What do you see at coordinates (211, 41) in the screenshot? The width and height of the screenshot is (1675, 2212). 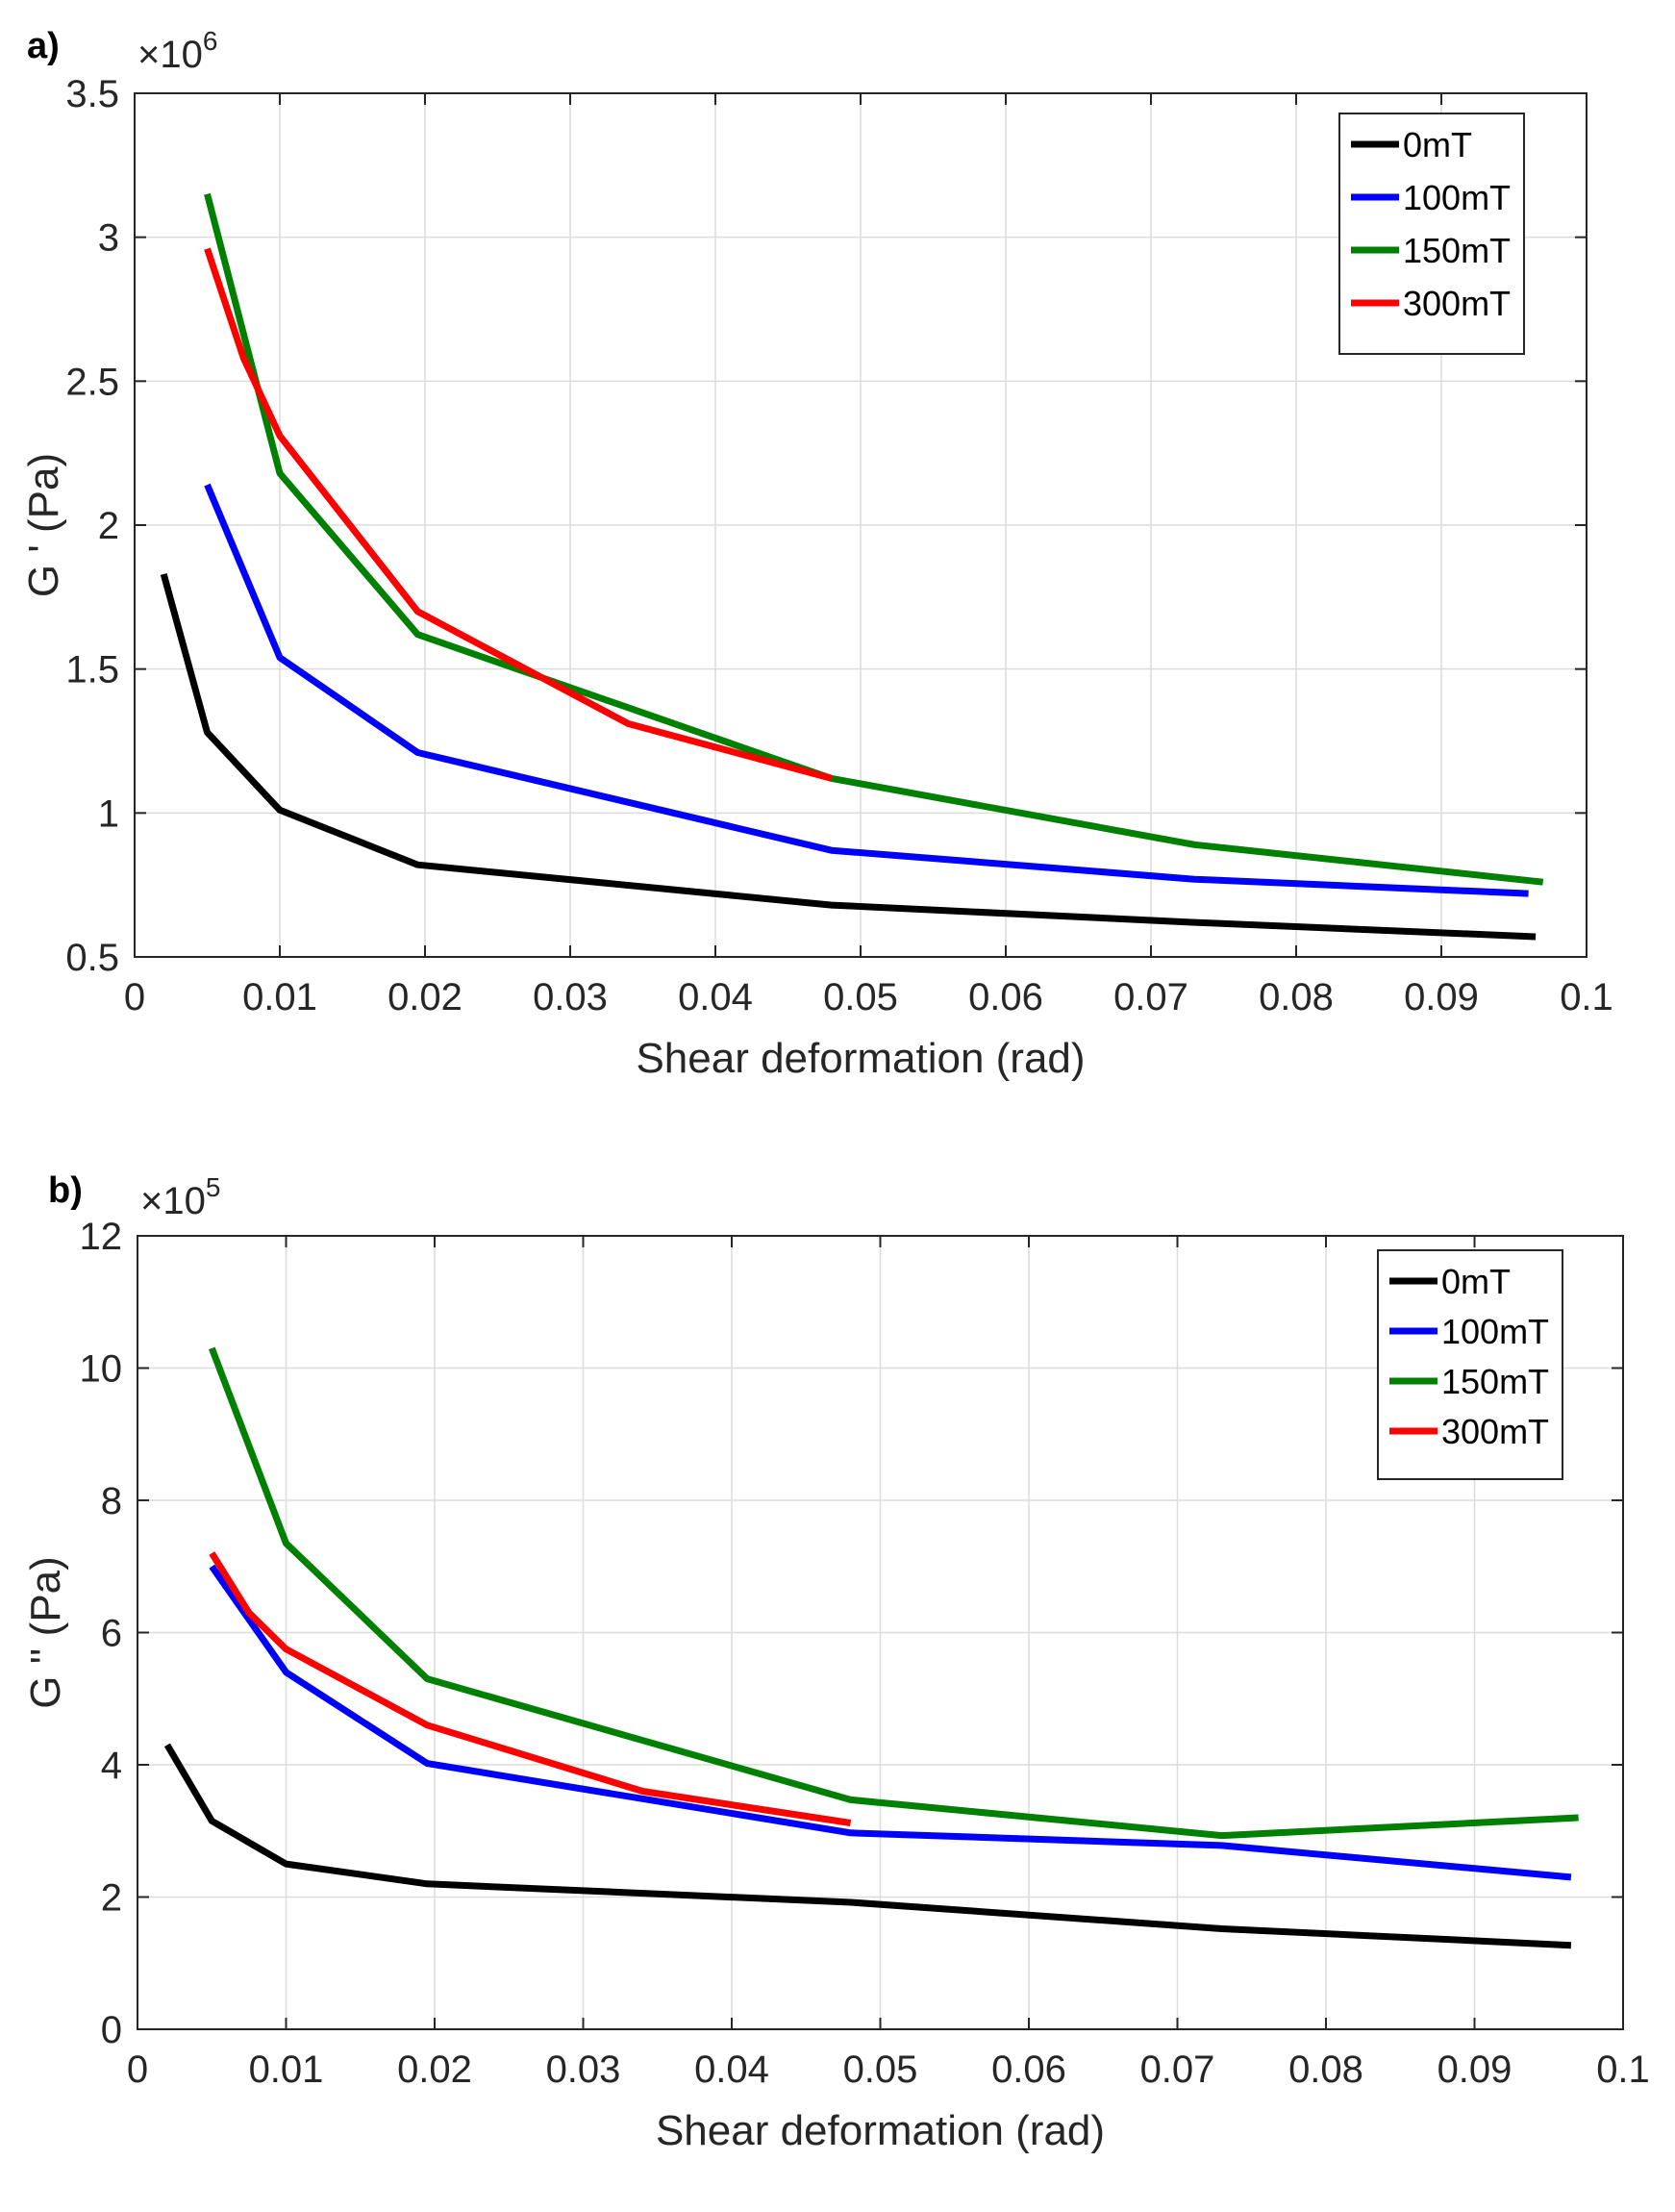 I see `y-multiplier-exponent: 6` at bounding box center [211, 41].